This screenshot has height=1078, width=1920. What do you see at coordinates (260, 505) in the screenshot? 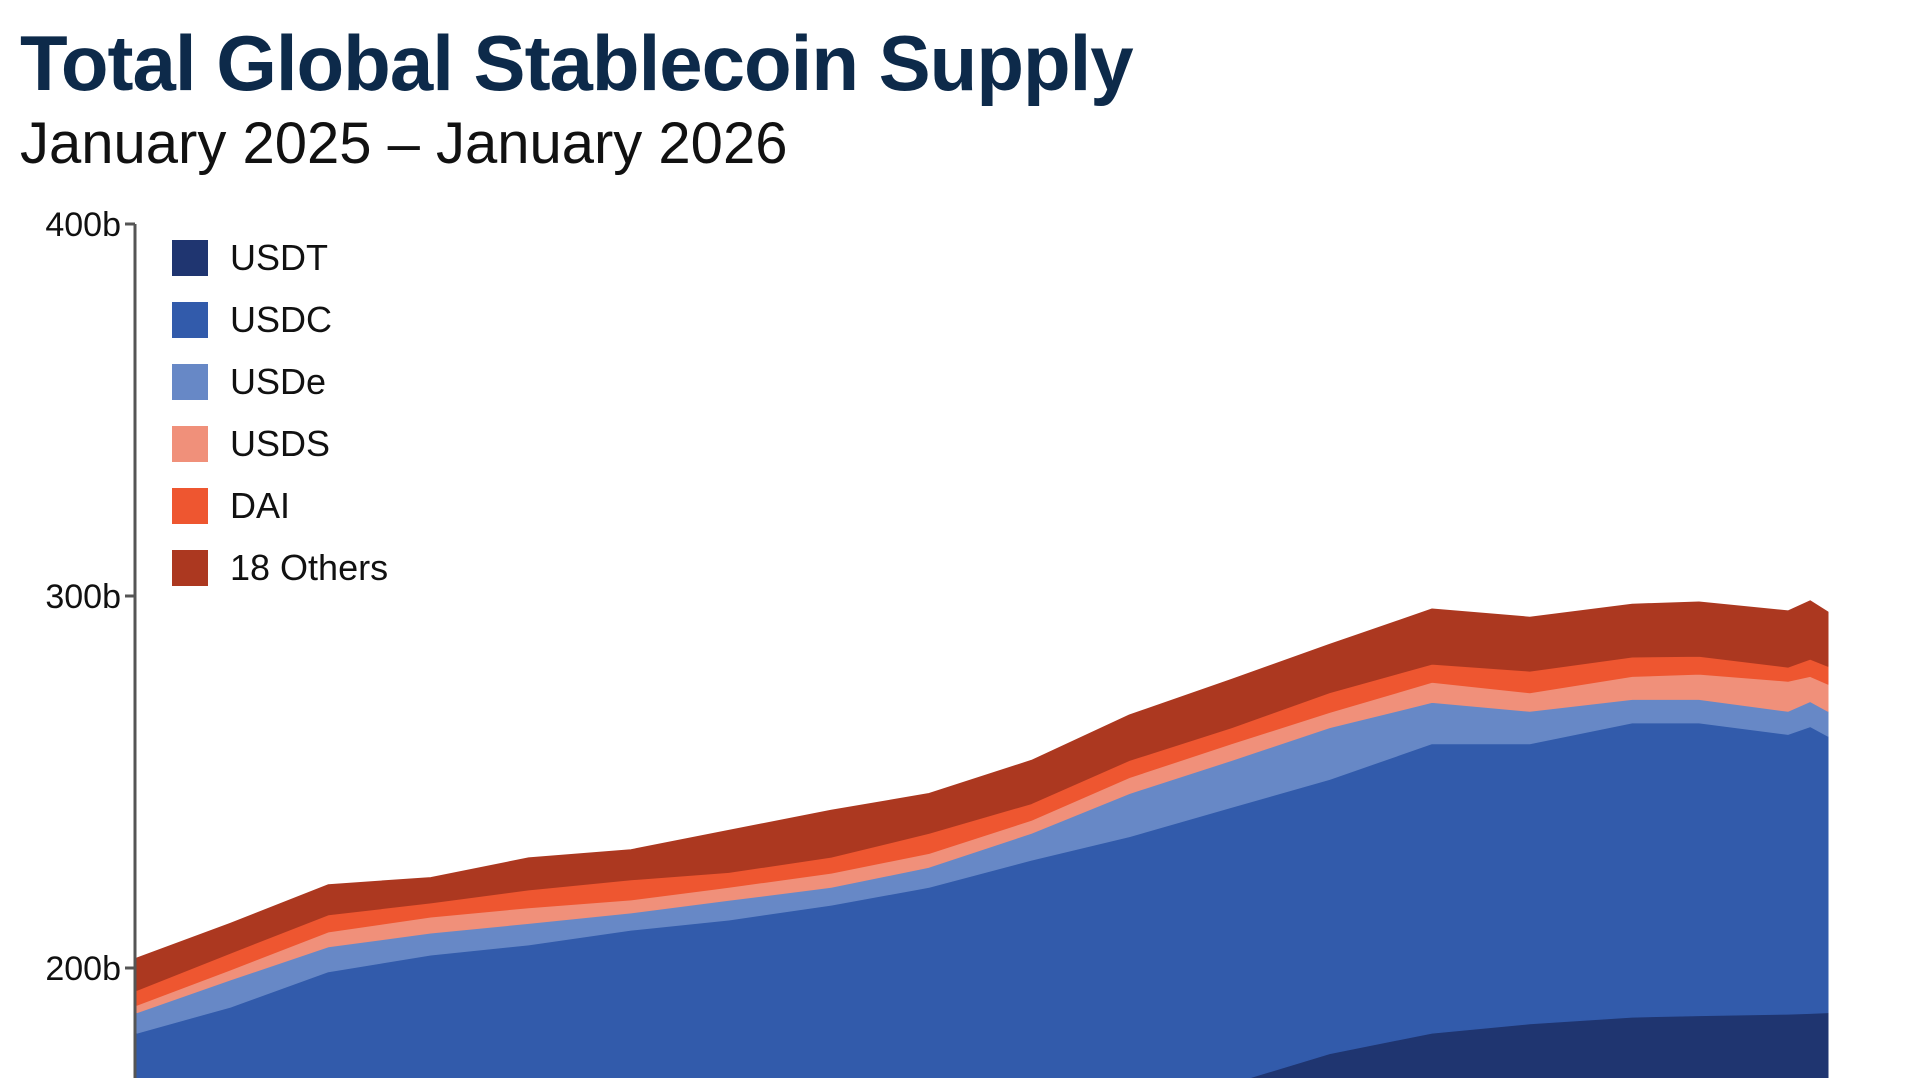
I see `legend-label-dai: DAI` at bounding box center [260, 505].